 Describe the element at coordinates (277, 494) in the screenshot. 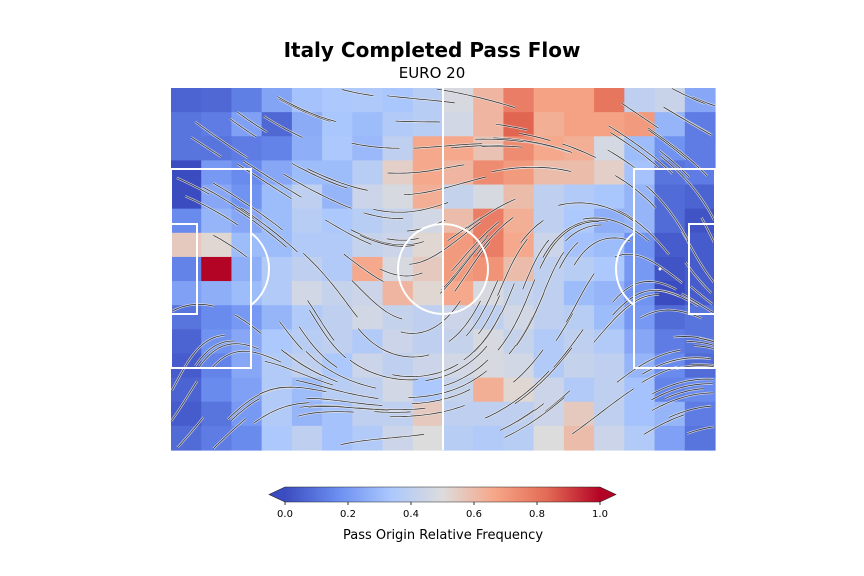

I see `colorbar-min-extend` at that location.